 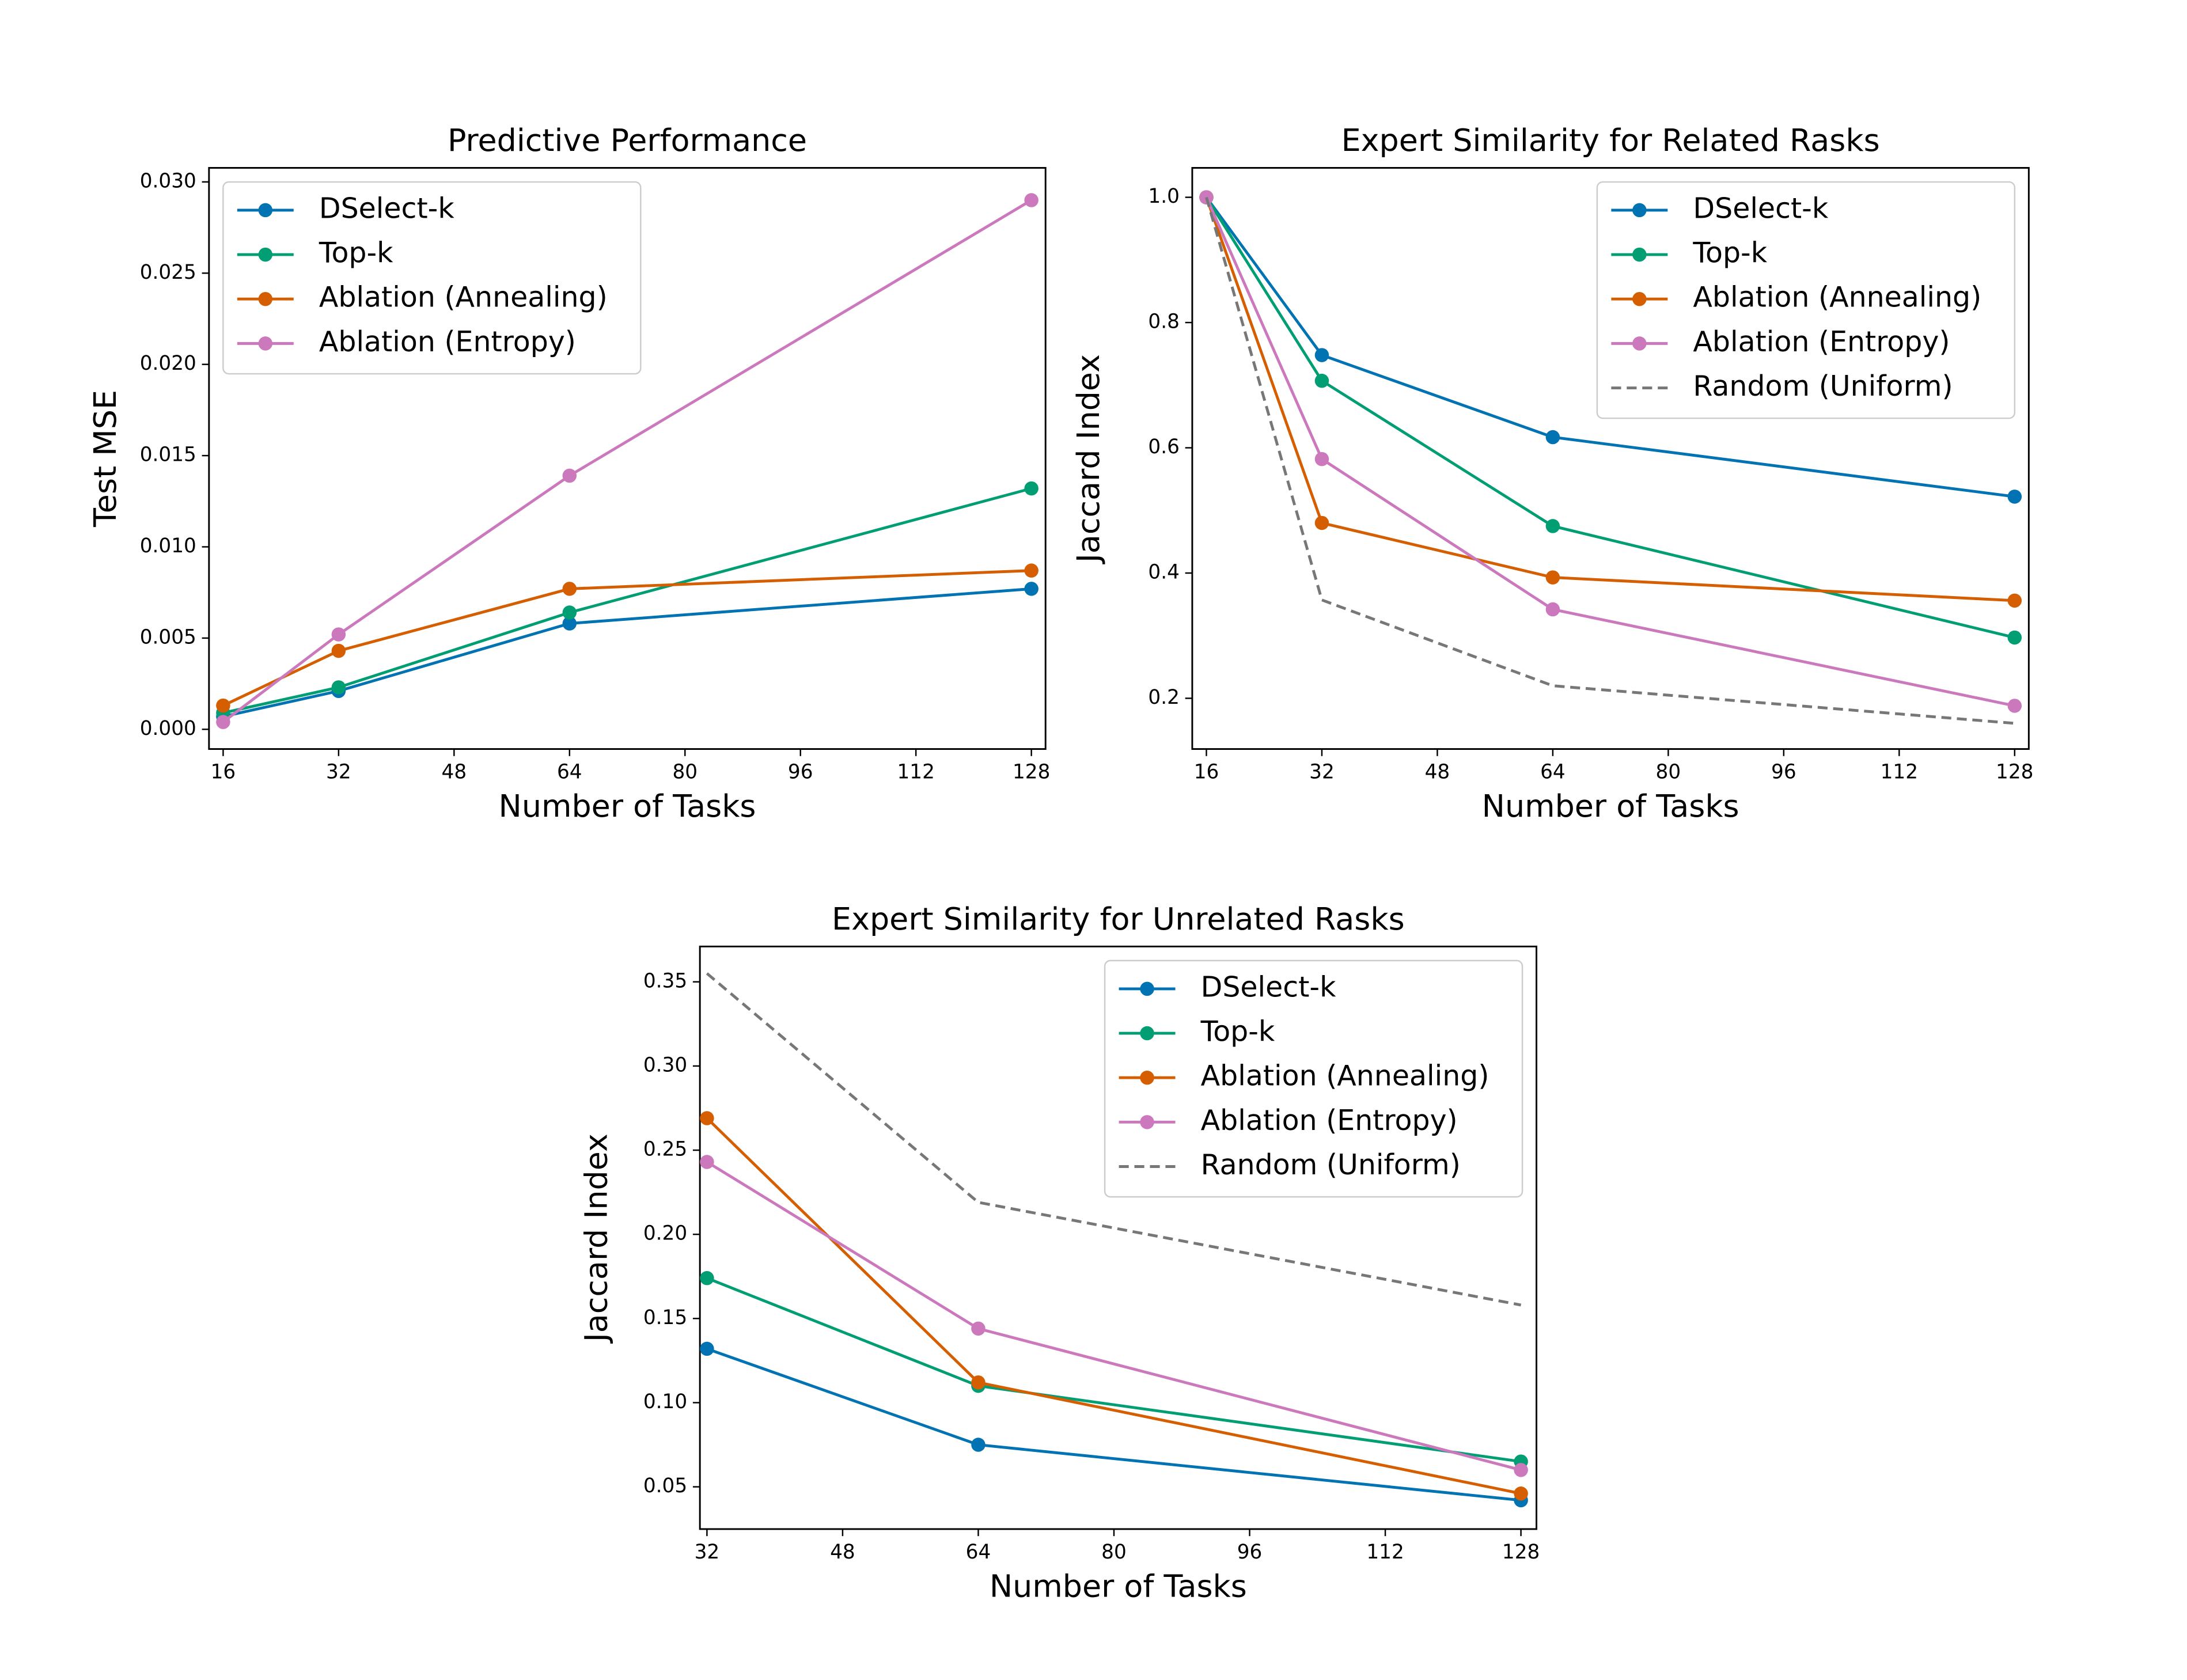 I want to click on y-tick-label: 0.25, so click(x=665, y=1149).